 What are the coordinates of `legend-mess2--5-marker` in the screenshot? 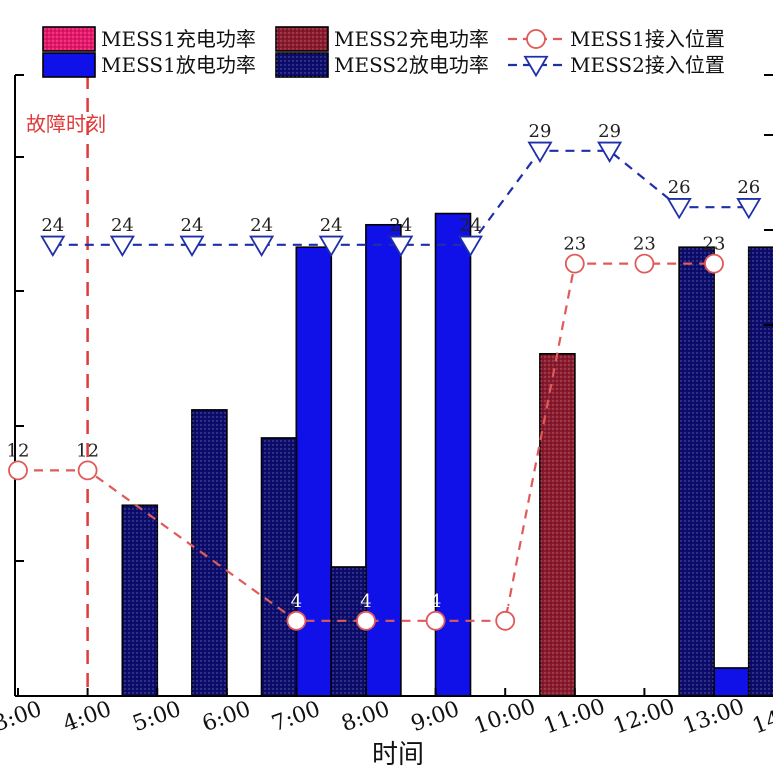 It's located at (536, 66).